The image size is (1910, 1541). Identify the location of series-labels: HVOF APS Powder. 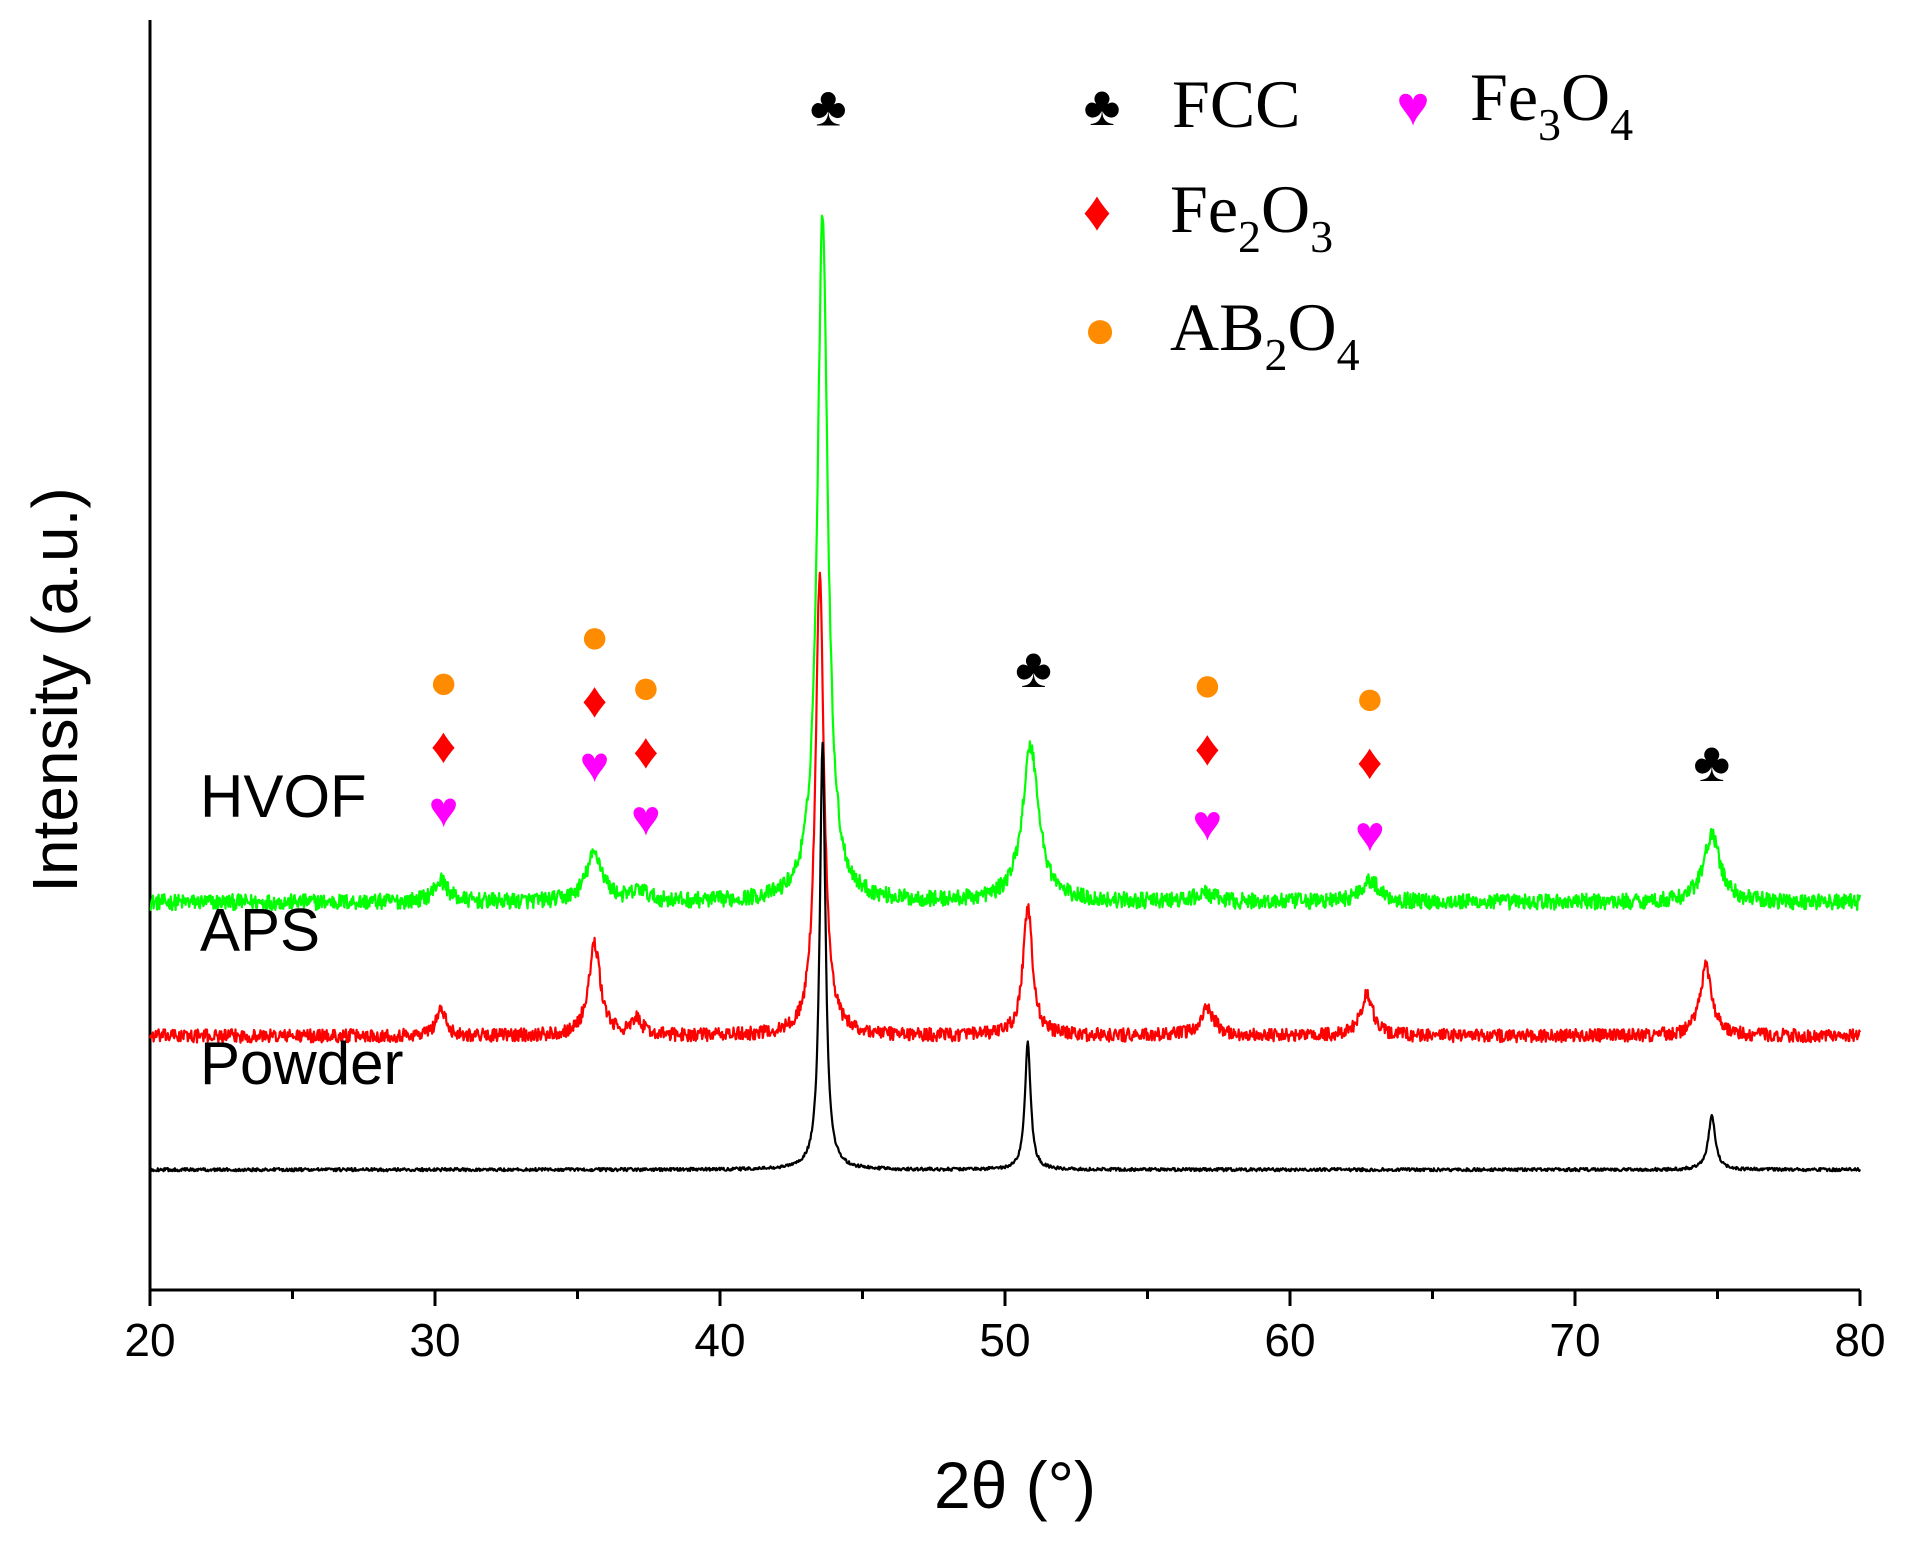
(301, 930).